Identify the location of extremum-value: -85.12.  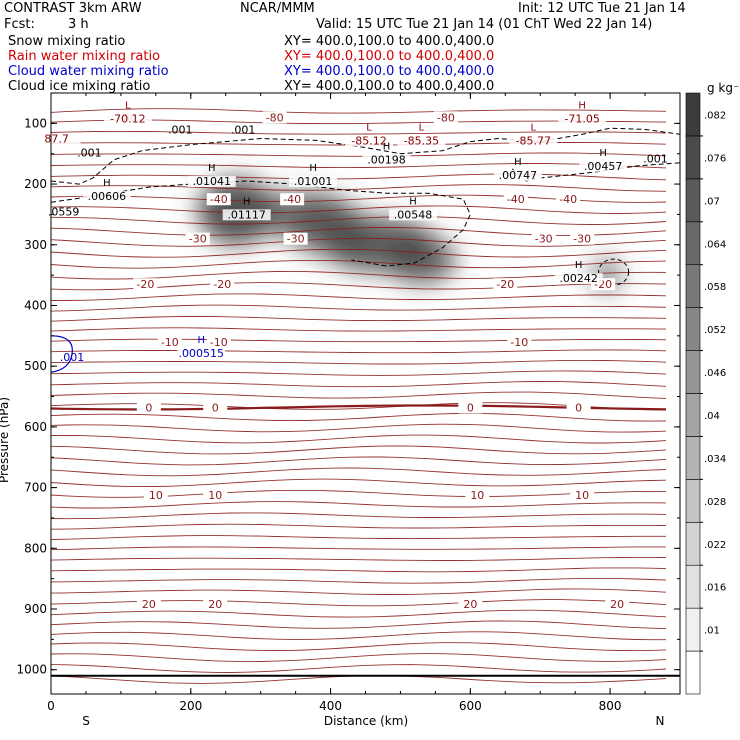
(368, 140).